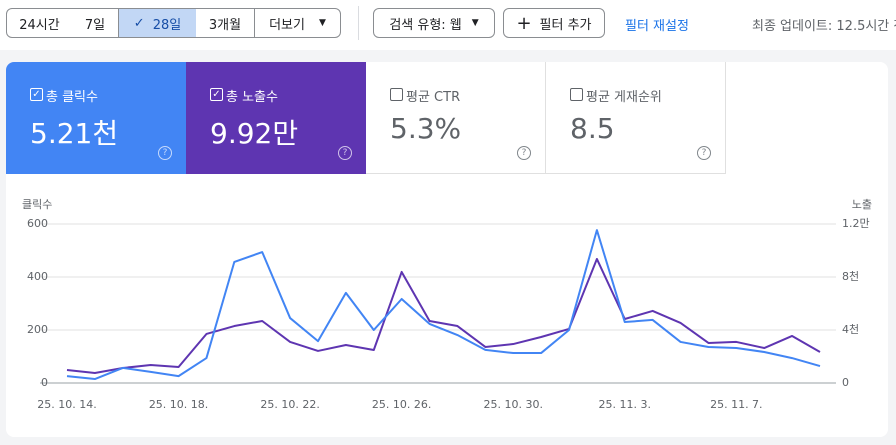 The width and height of the screenshot is (896, 445). I want to click on metric-card: 평균 CTR 5.3%?, so click(456, 118).